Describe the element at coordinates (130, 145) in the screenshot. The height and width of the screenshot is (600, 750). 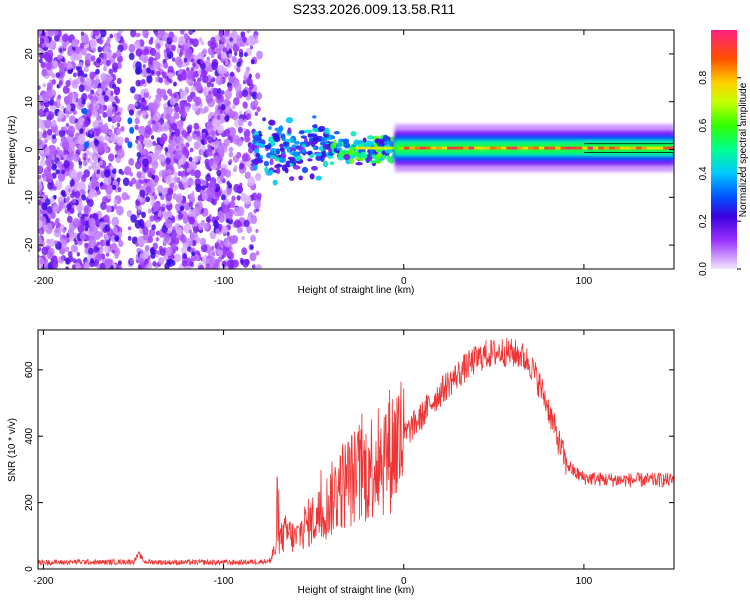
I see `noise-blob` at that location.